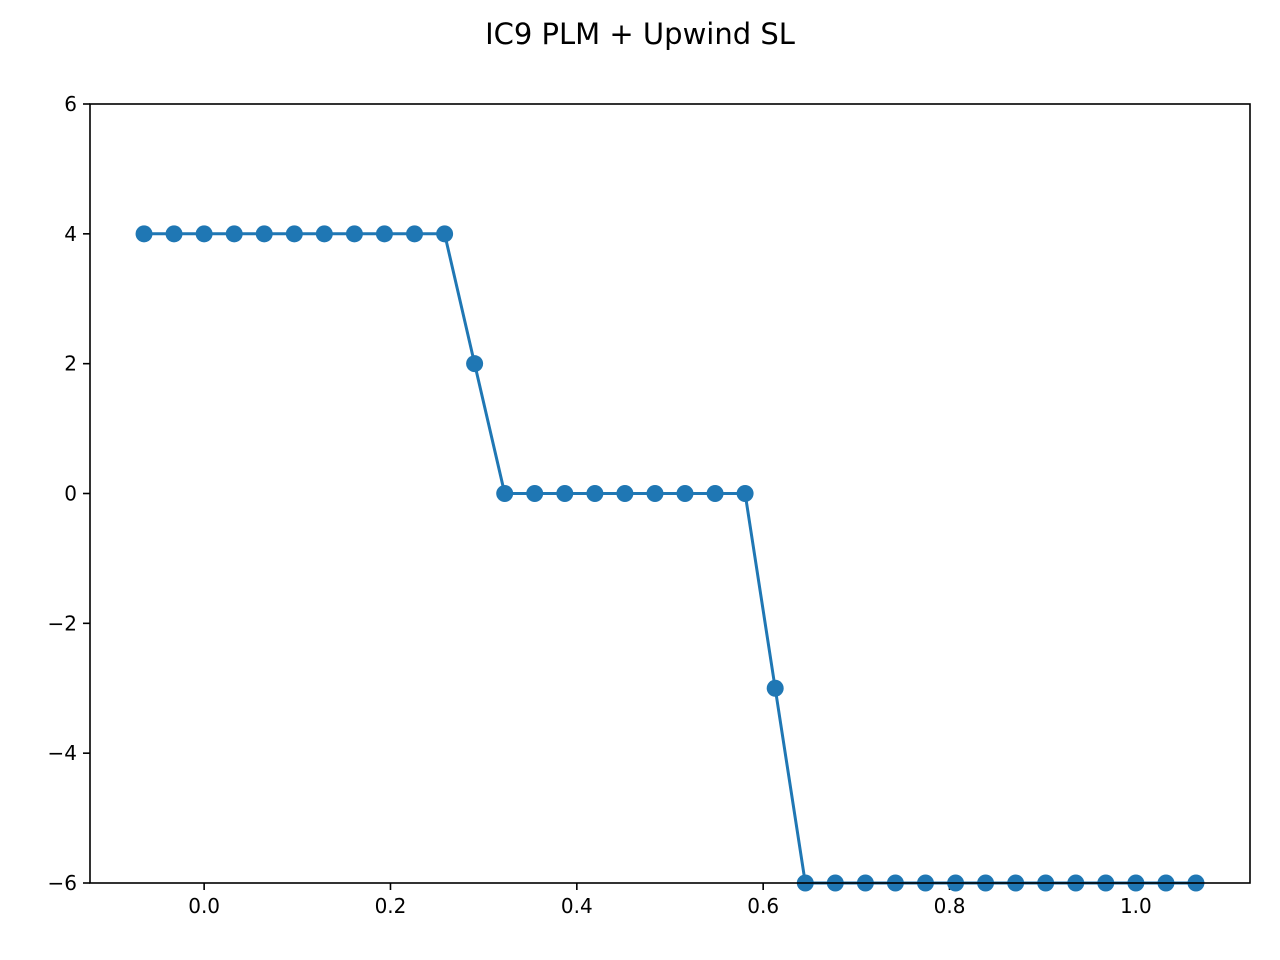 Image resolution: width=1280 pixels, height=960 pixels. Describe the element at coordinates (62, 623) in the screenshot. I see `y-tick-label: −2` at that location.